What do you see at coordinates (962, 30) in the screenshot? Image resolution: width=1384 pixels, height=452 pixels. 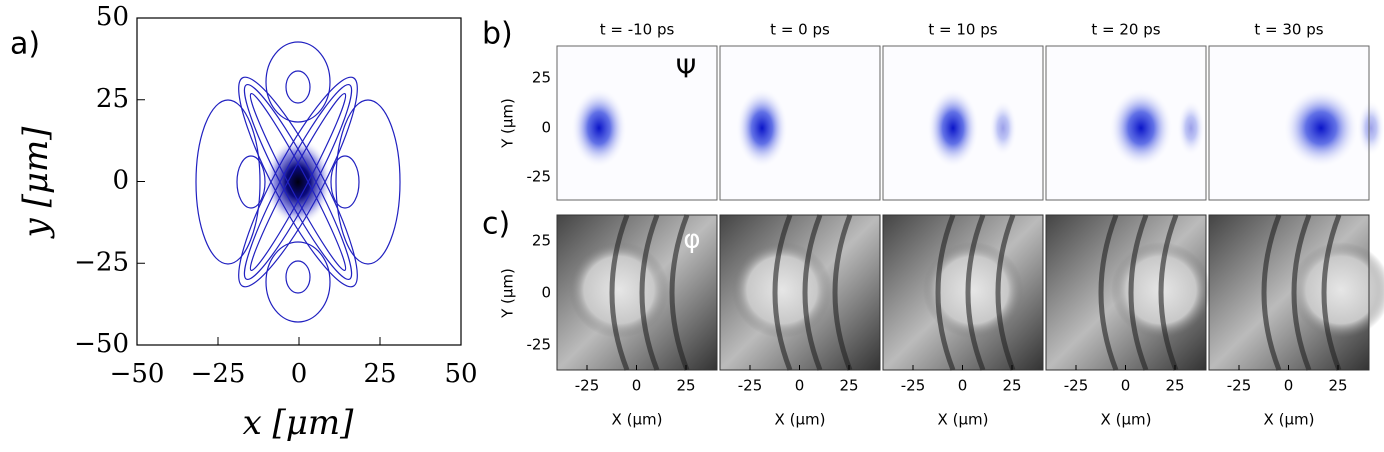 I see `panel-title: t = 10 ps` at bounding box center [962, 30].